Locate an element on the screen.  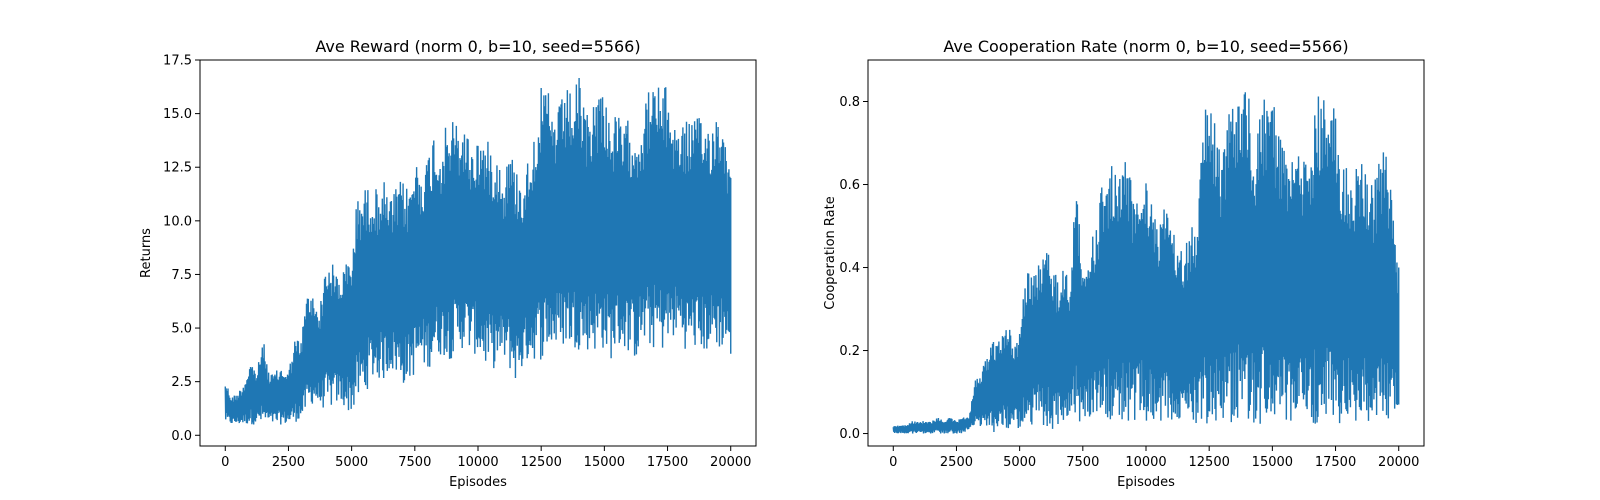
cooperation-y-tick-label: 0.6 is located at coordinates (849, 185).